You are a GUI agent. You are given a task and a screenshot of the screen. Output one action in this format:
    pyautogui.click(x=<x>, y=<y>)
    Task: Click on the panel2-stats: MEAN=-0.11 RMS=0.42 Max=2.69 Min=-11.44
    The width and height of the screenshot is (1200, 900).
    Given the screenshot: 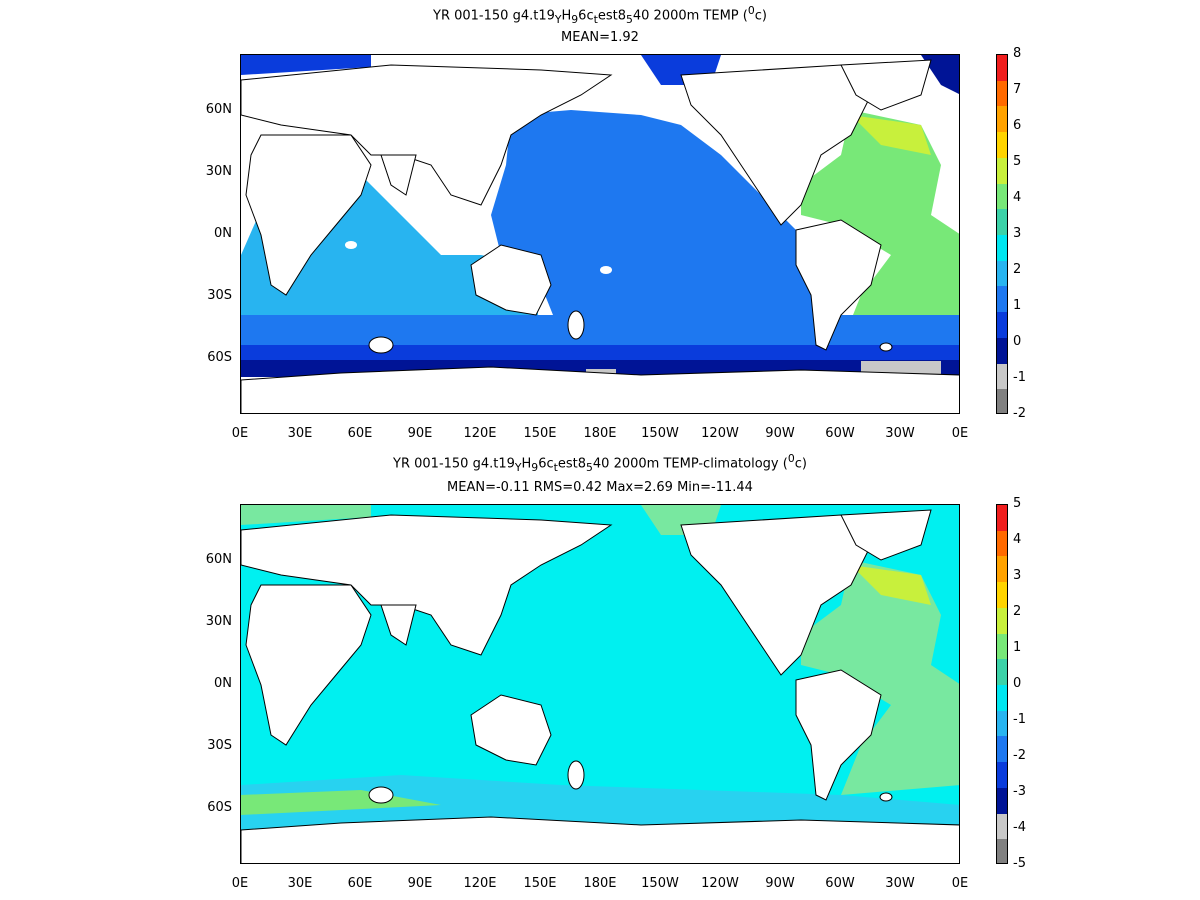 What is the action you would take?
    pyautogui.click(x=600, y=487)
    